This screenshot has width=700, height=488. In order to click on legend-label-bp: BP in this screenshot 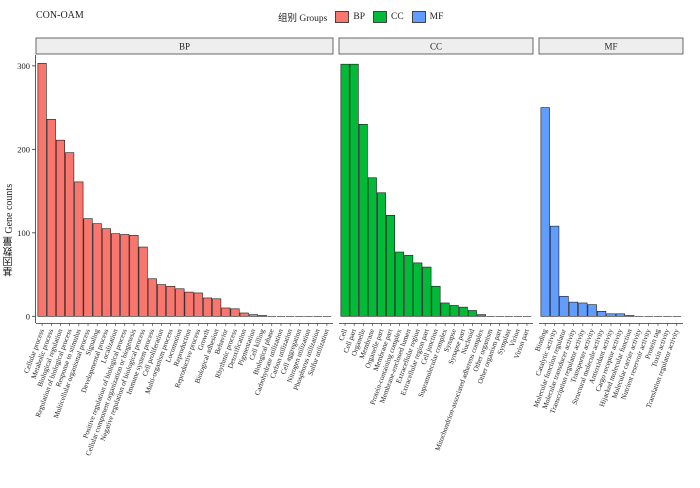, I will do `click(359, 17)`.